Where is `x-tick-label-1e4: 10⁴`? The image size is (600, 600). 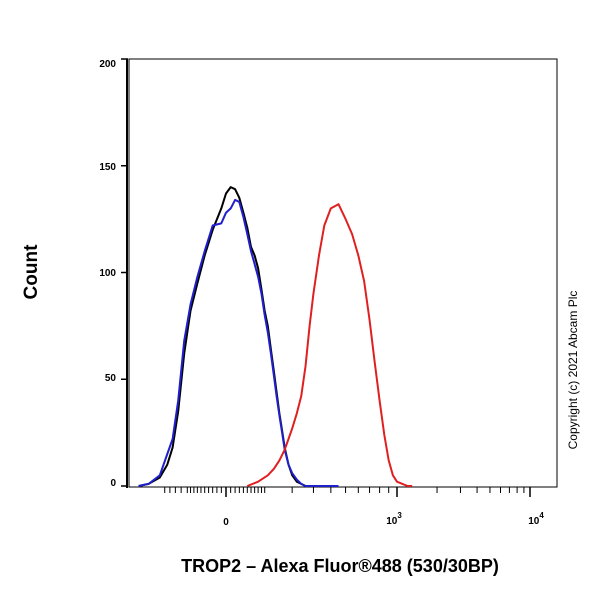
x-tick-label-1e4: 10⁴ is located at coordinates (536, 519).